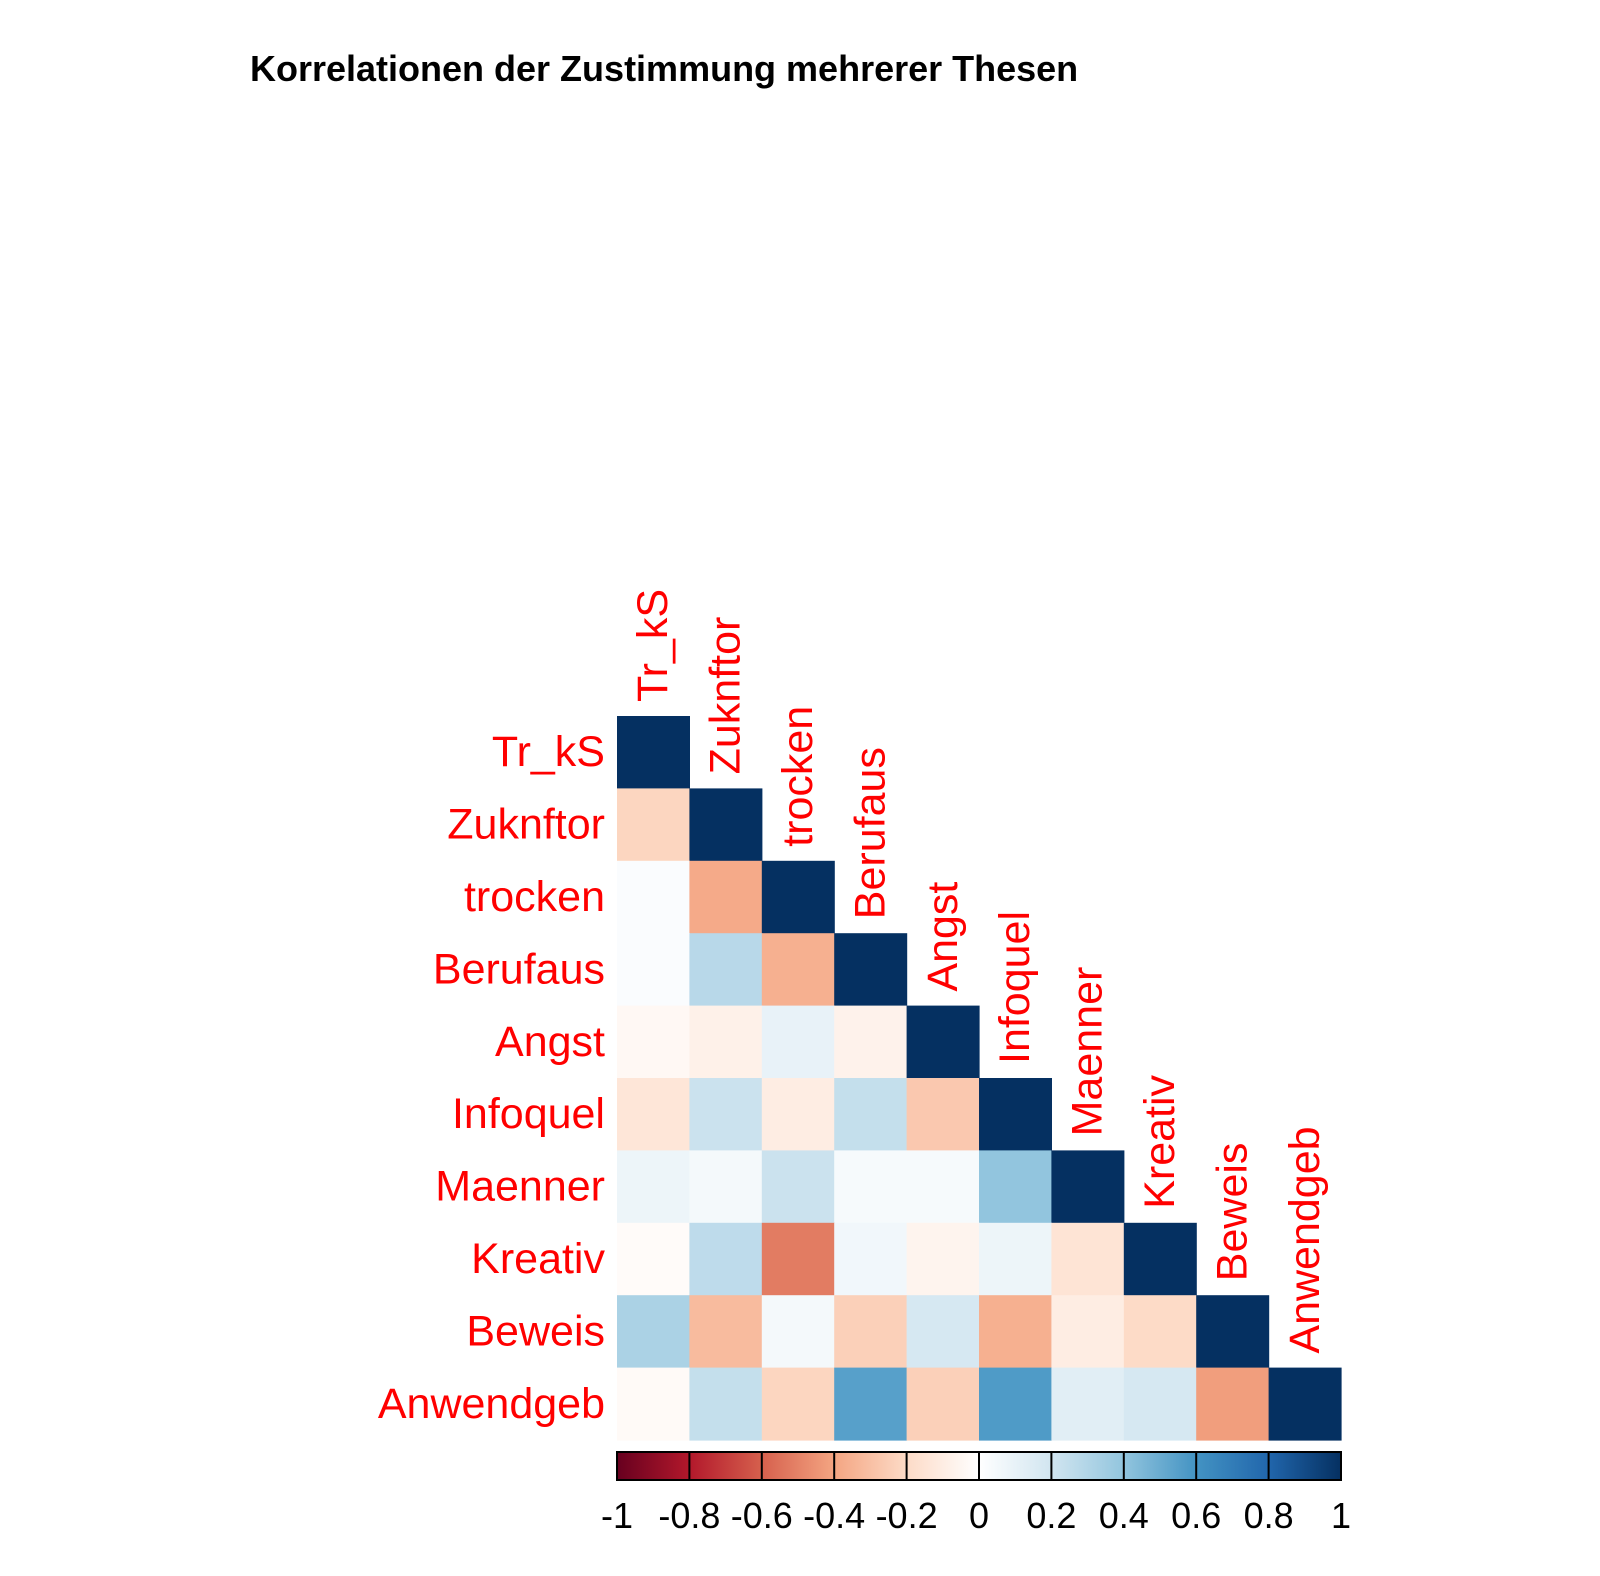 Image resolution: width=1600 pixels, height=1576 pixels. I want to click on row-label-Maenner: Maenner, so click(520, 1187).